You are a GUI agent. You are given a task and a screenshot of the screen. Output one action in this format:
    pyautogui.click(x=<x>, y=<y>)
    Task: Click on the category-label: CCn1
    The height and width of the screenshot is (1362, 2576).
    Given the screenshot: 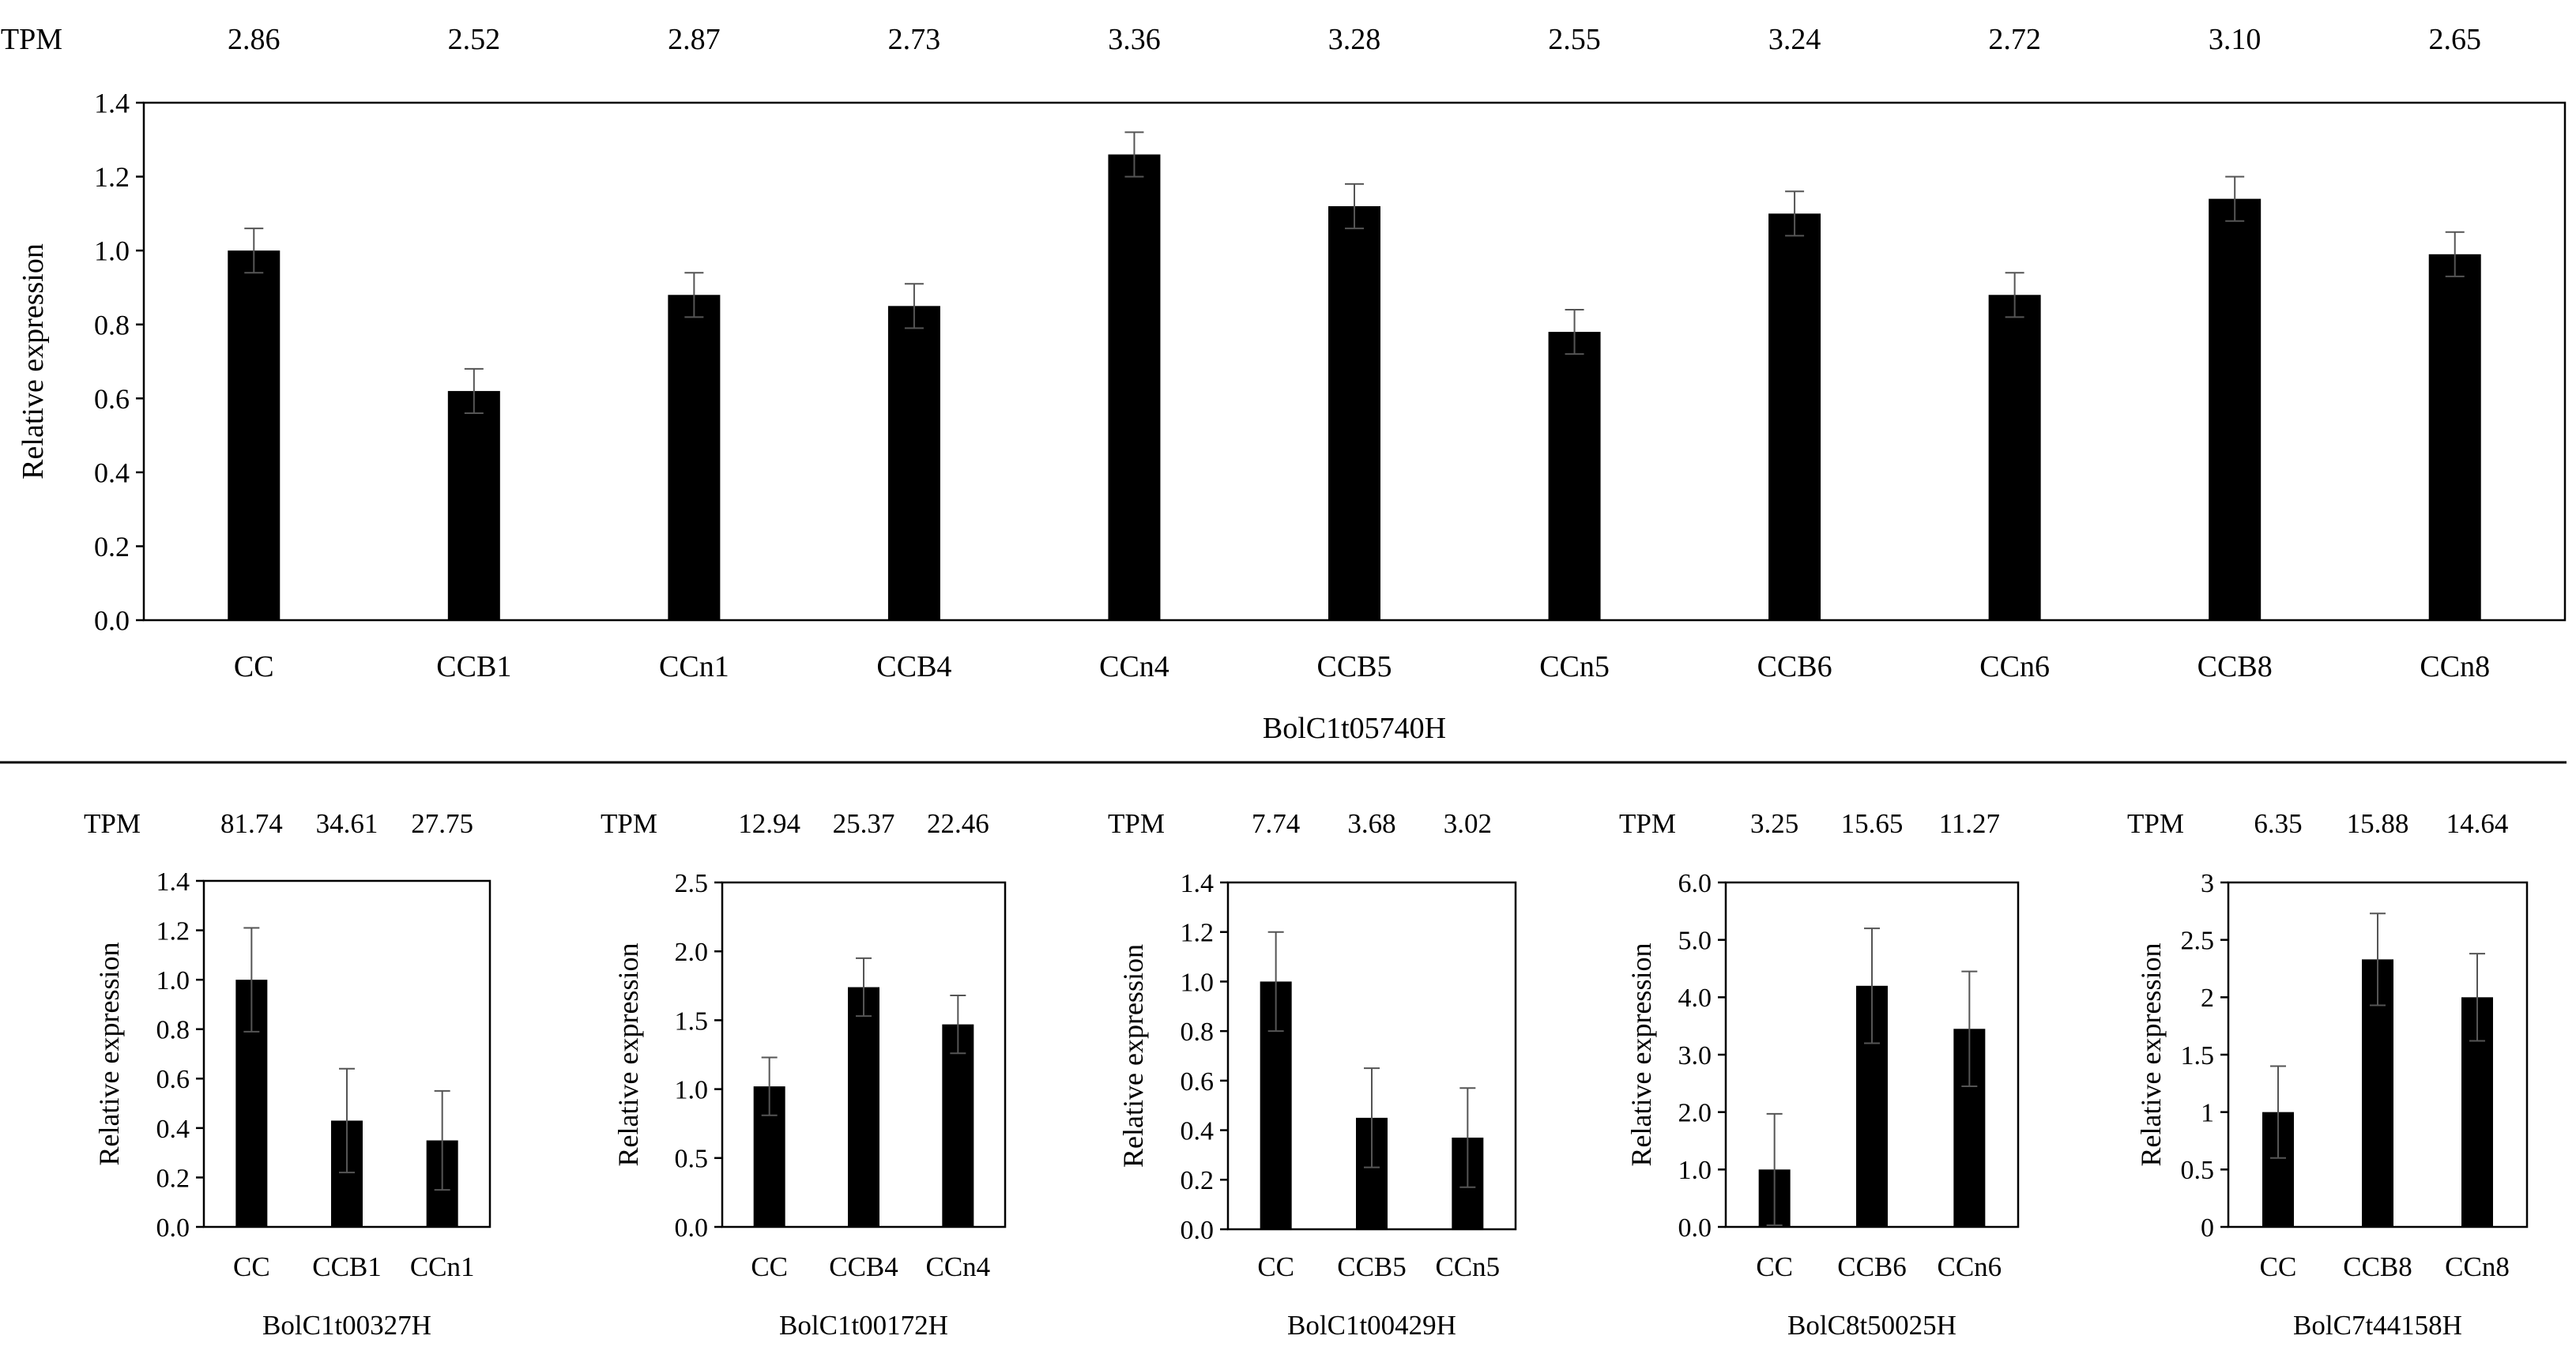 What is the action you would take?
    pyautogui.click(x=694, y=666)
    